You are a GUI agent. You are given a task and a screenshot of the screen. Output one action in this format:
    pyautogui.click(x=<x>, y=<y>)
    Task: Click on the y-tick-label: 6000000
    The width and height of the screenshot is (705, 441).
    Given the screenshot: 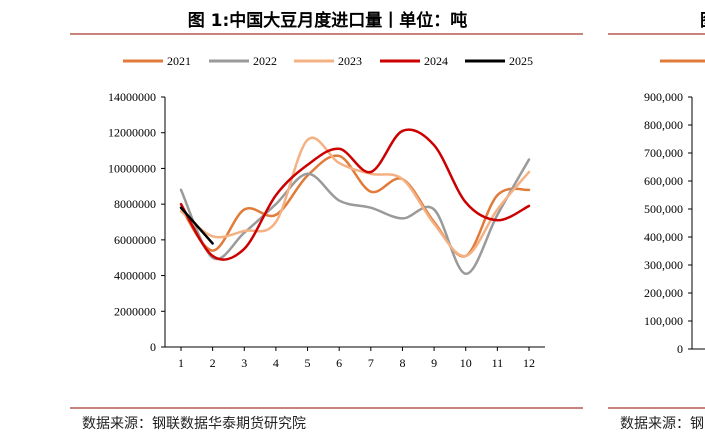 What is the action you would take?
    pyautogui.click(x=135, y=240)
    